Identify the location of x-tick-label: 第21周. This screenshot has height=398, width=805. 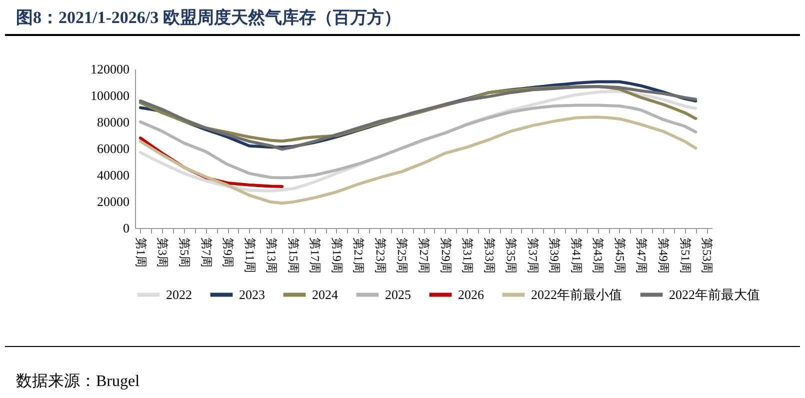
(359, 256).